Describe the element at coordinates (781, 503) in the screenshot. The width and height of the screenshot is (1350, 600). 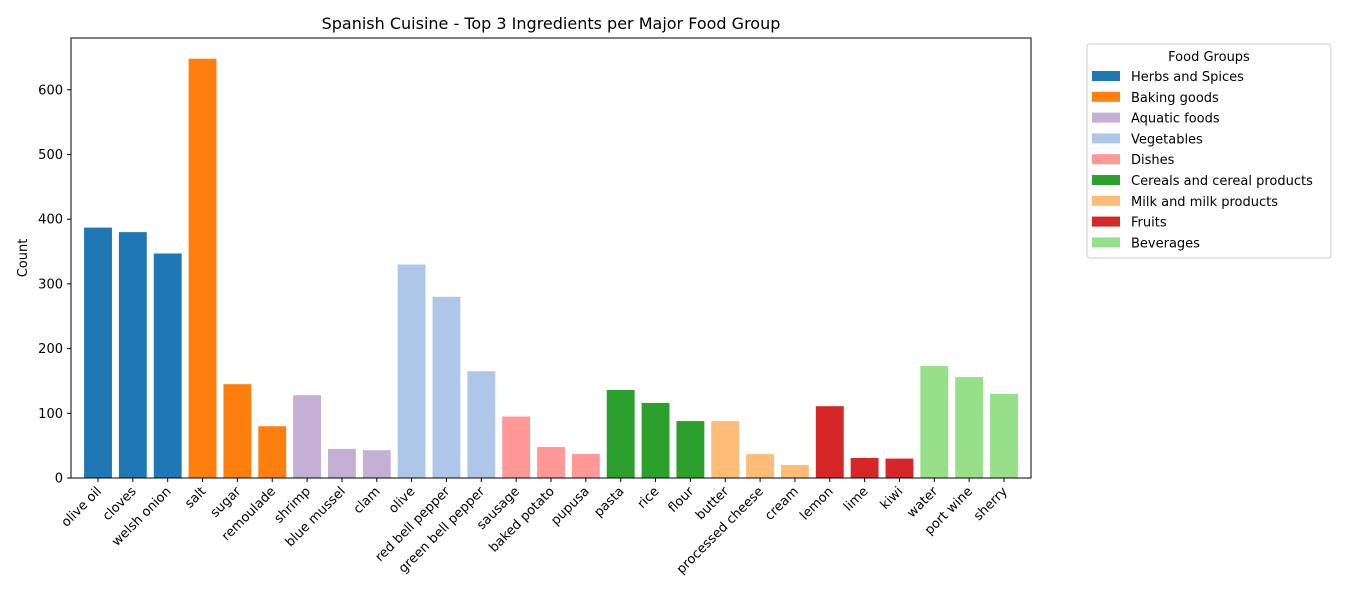
I see `x-tick-label: cream` at that location.